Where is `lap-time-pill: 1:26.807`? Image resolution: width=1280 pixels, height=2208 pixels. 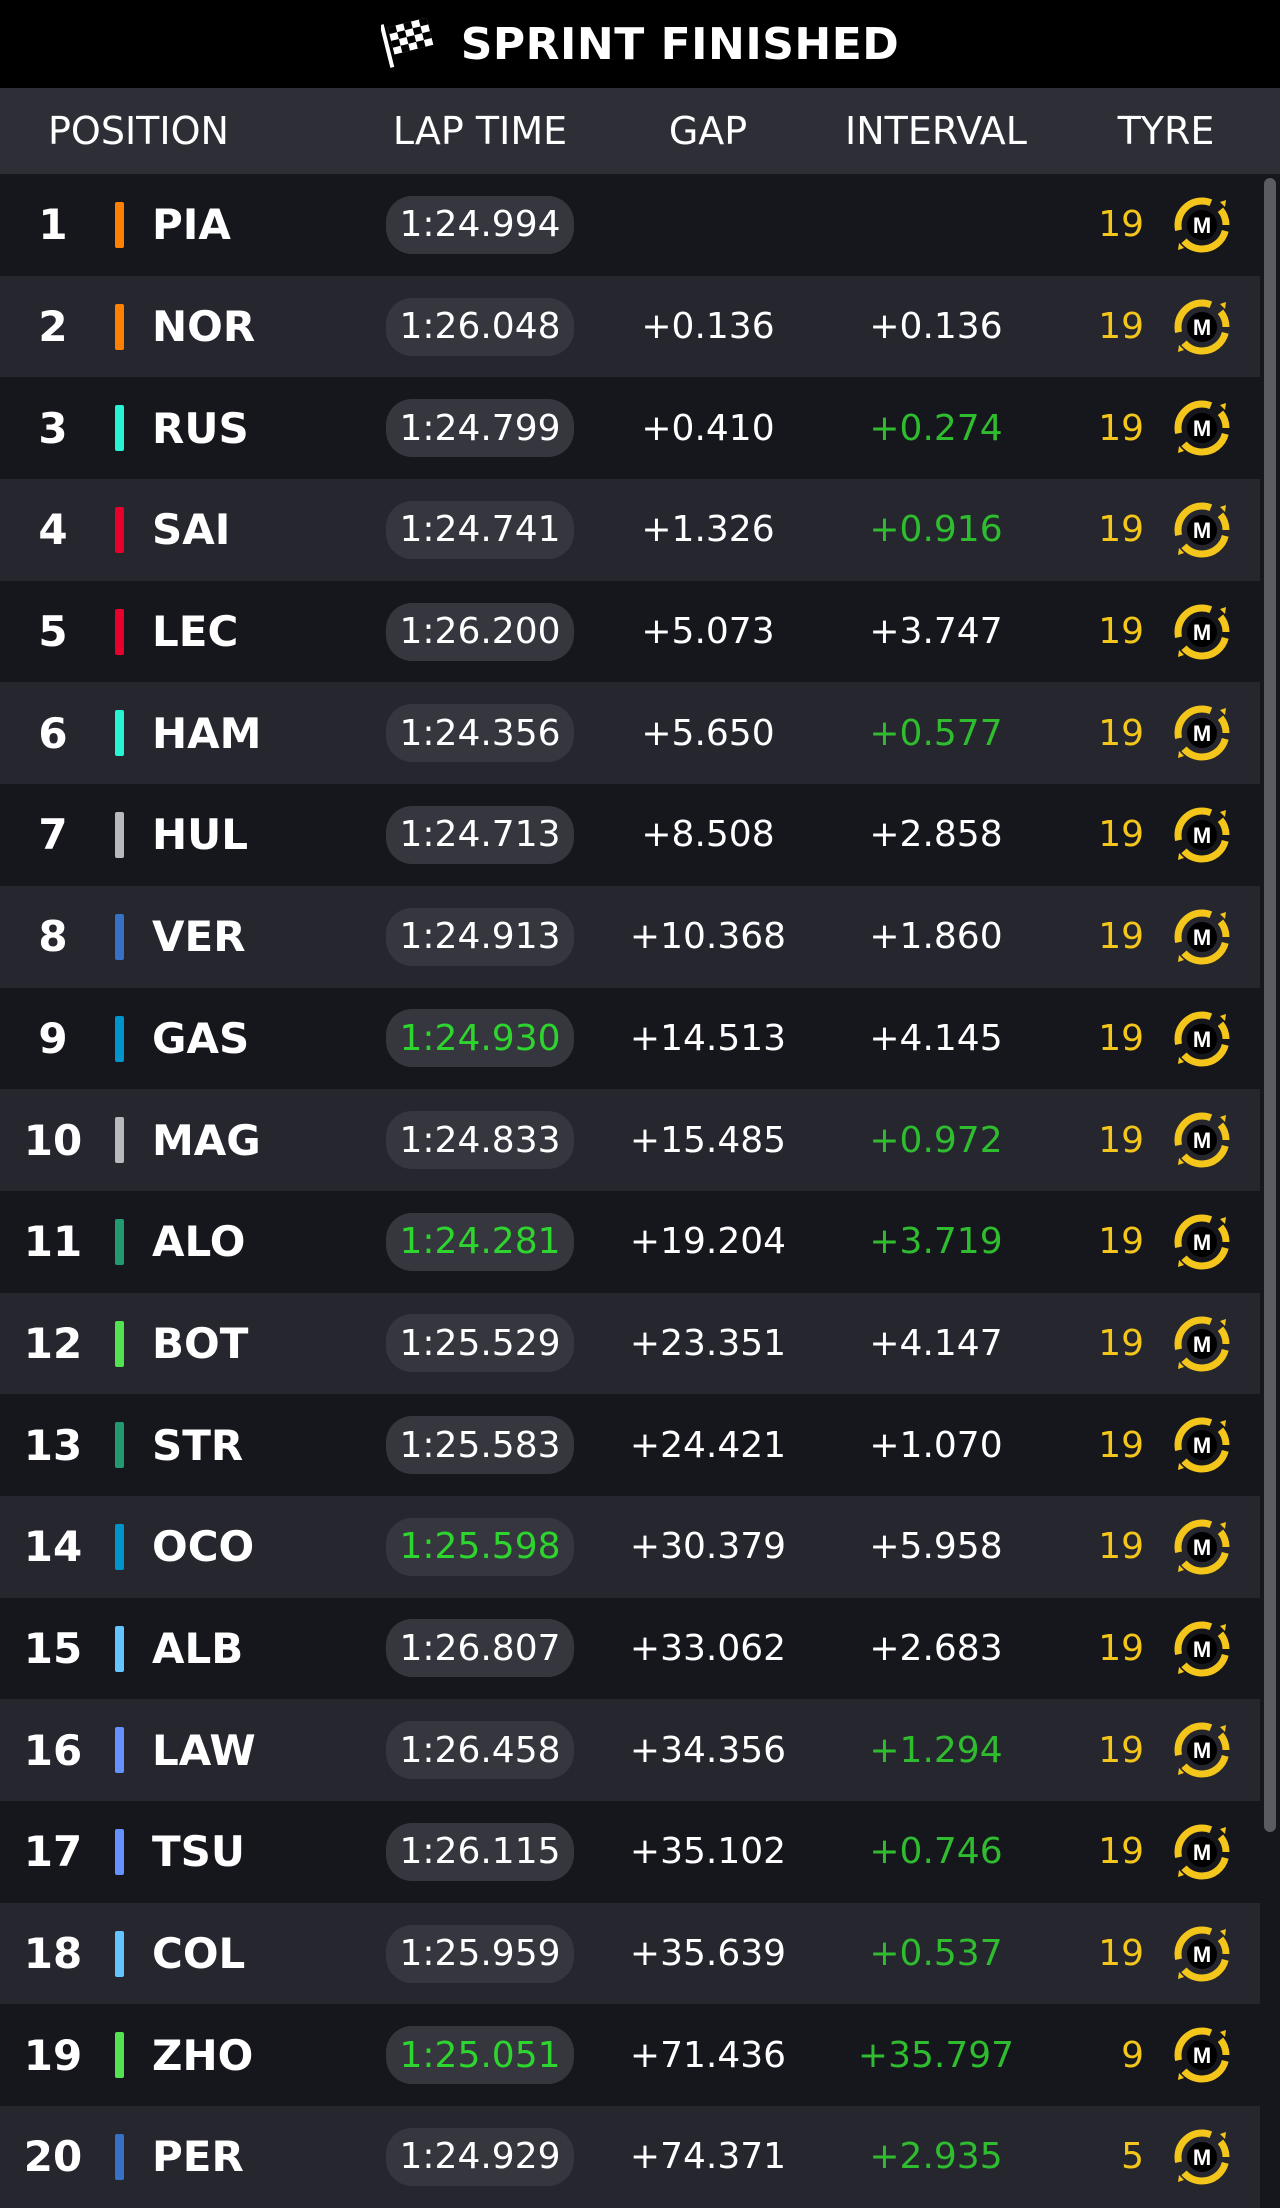 lap-time-pill: 1:26.807 is located at coordinates (480, 1648).